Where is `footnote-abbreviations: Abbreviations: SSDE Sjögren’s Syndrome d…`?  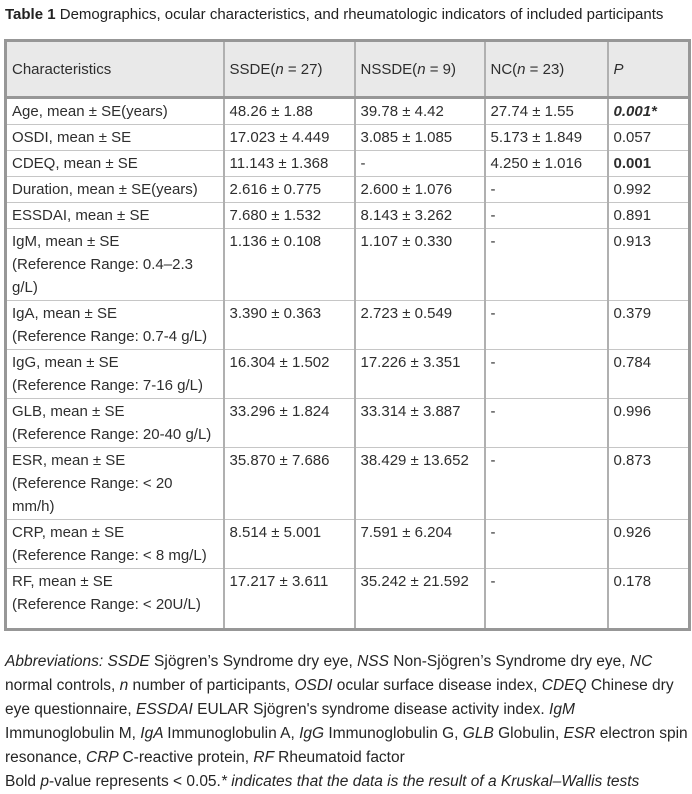 footnote-abbreviations: Abbreviations: SSDE Sjögren’s Syndrome d… is located at coordinates (346, 709).